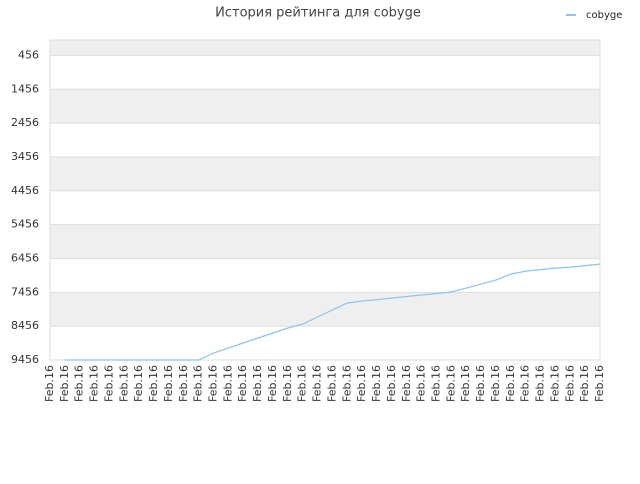 The image size is (640, 484). I want to click on y-tick-label: 8456, so click(25, 325).